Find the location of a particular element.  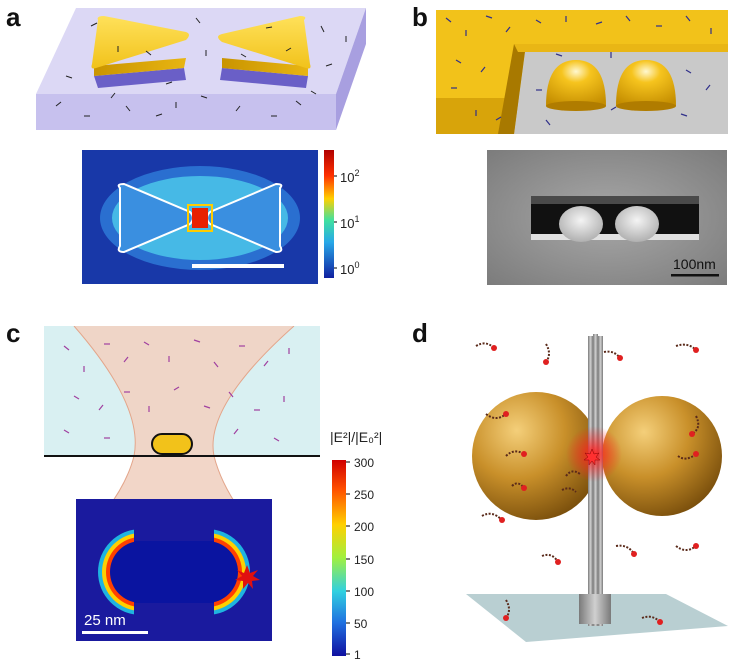

substrate-side is located at coordinates (351, 69).